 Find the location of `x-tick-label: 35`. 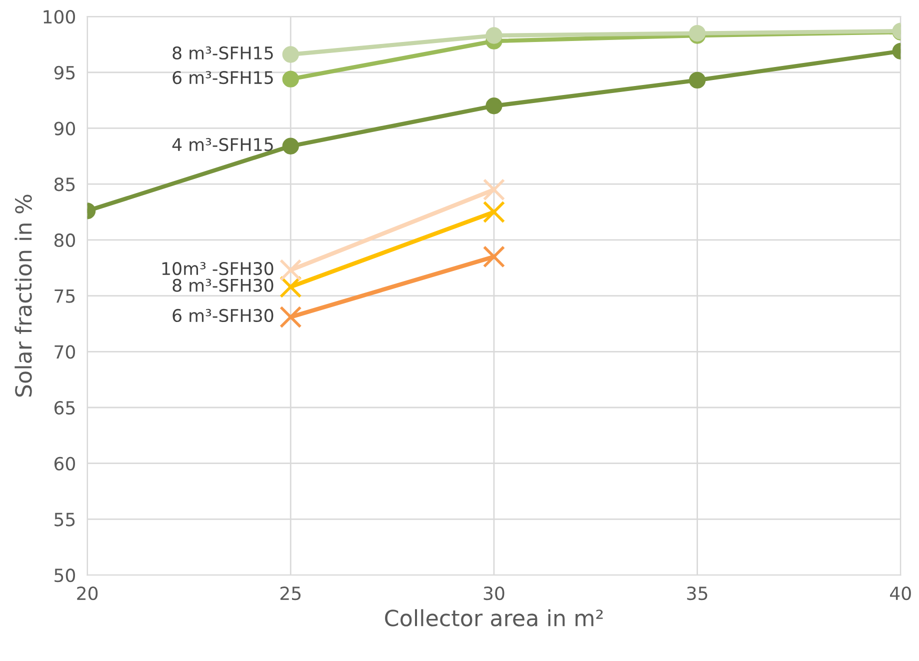

x-tick-label: 35 is located at coordinates (697, 593).